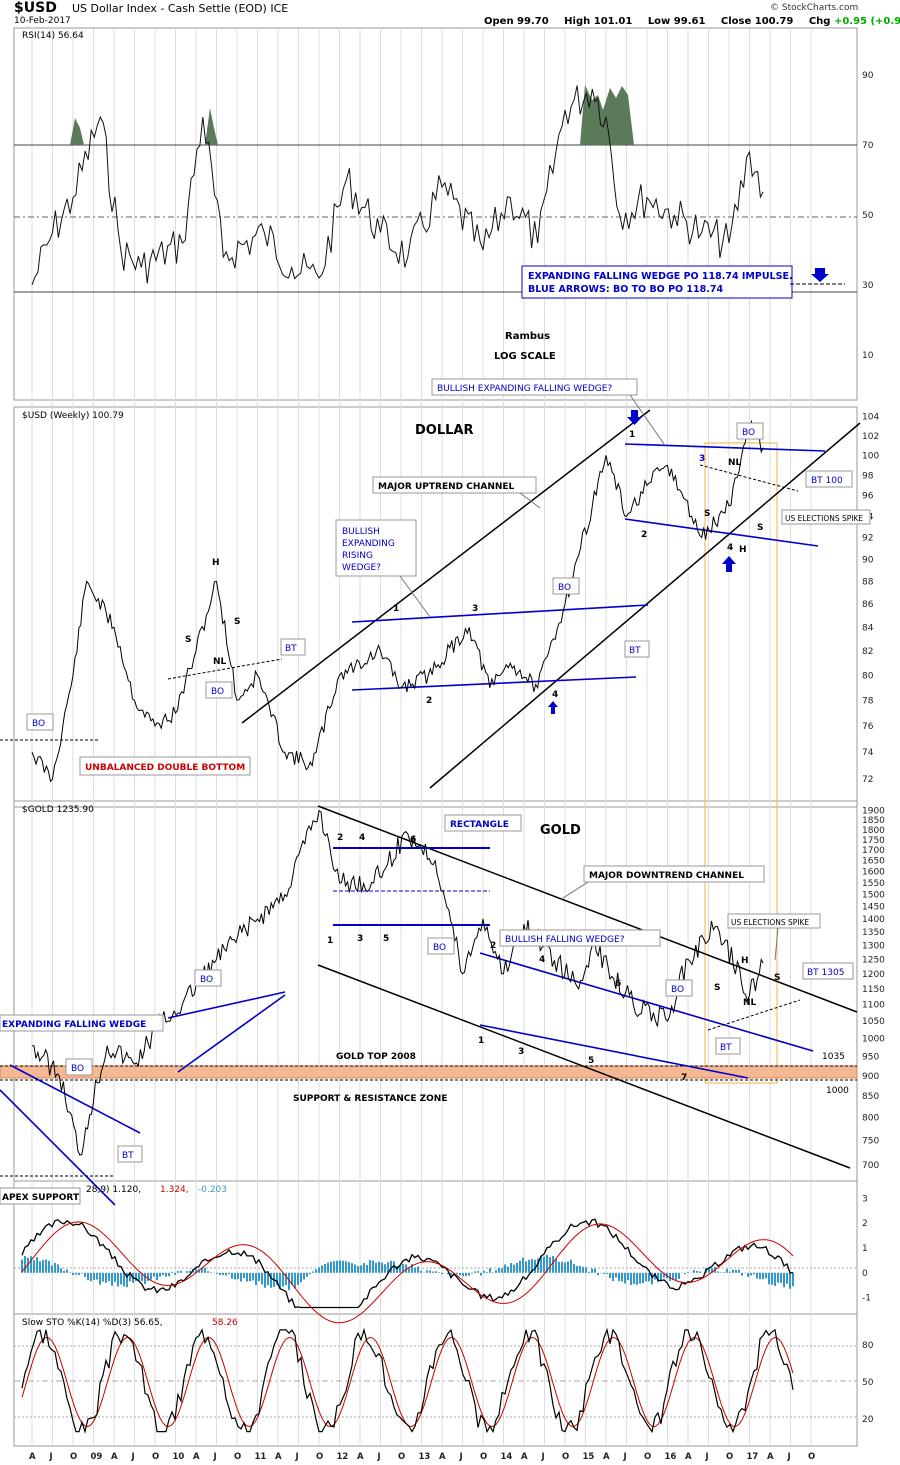 Image resolution: width=900 pixels, height=1465 pixels. Describe the element at coordinates (435, 1247) in the screenshot. I see `macd-panel-frame` at that location.